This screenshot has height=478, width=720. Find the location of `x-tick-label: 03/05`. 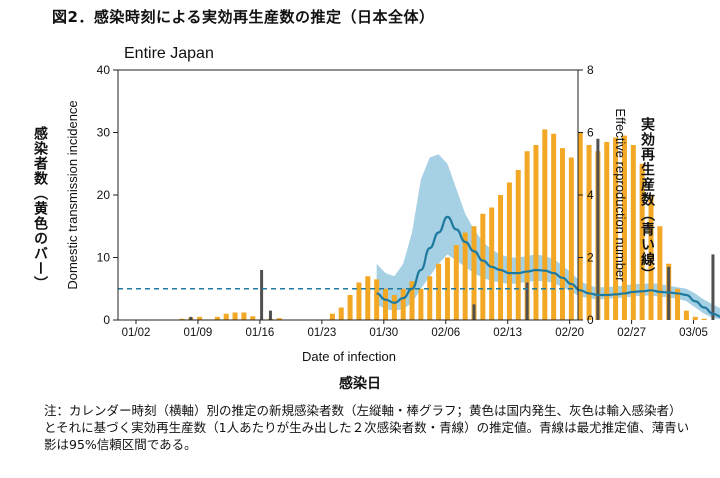

x-tick-label: 03/05 is located at coordinates (693, 333).